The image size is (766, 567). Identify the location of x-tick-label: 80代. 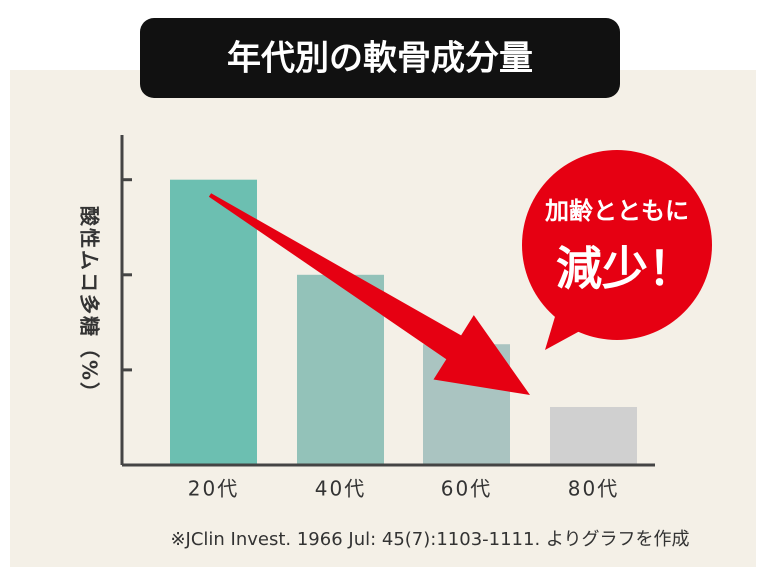
(593, 489).